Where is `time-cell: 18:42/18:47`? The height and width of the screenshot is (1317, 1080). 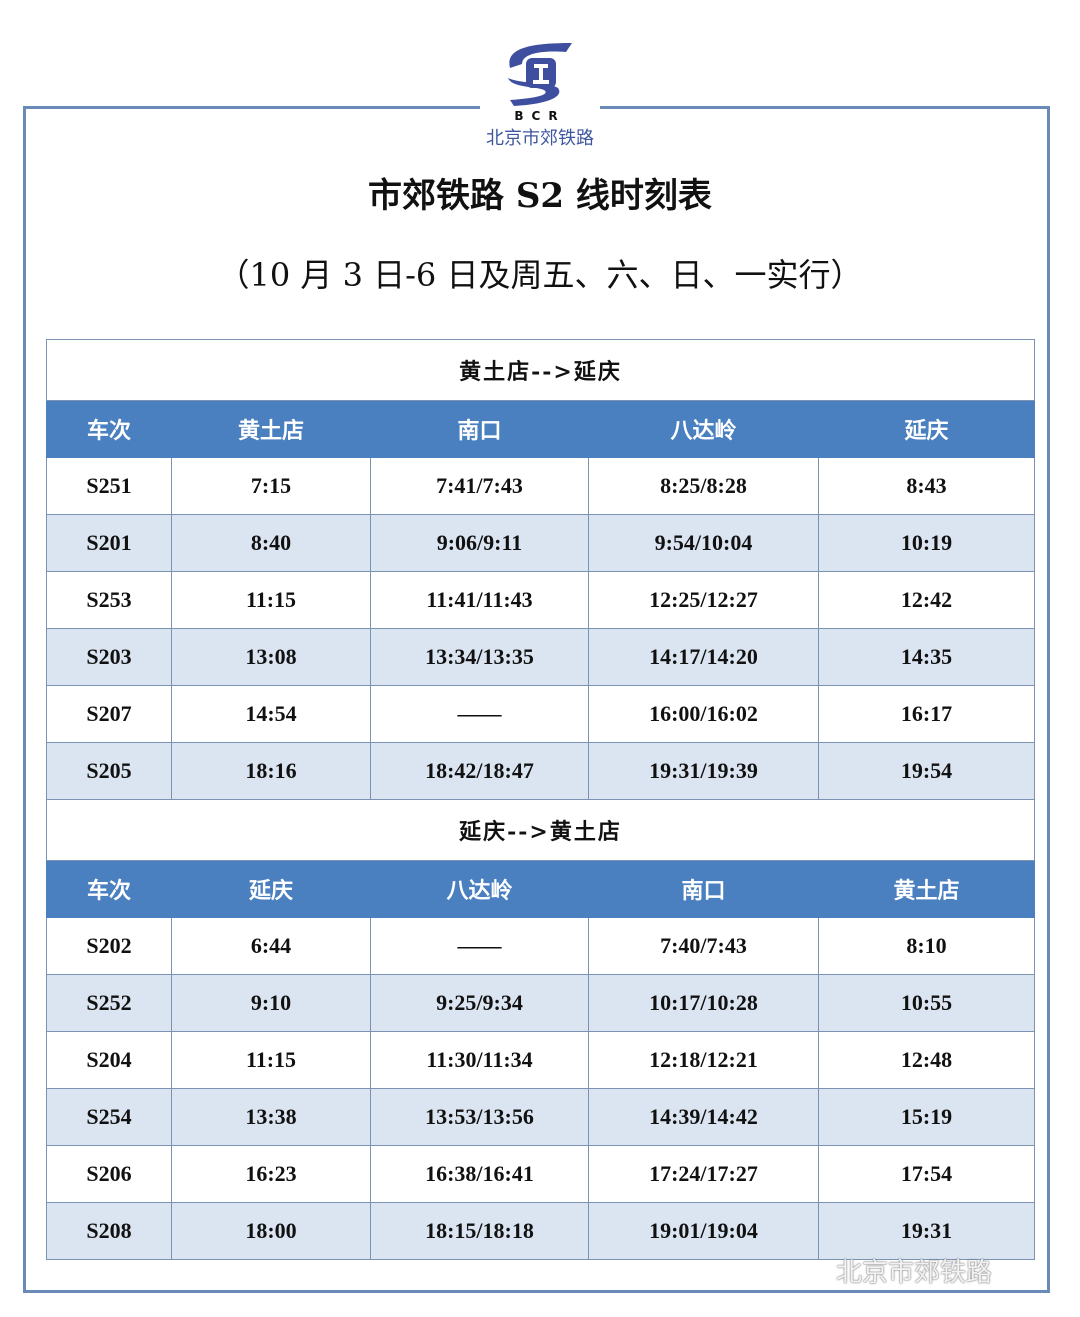 time-cell: 18:42/18:47 is located at coordinates (479, 771).